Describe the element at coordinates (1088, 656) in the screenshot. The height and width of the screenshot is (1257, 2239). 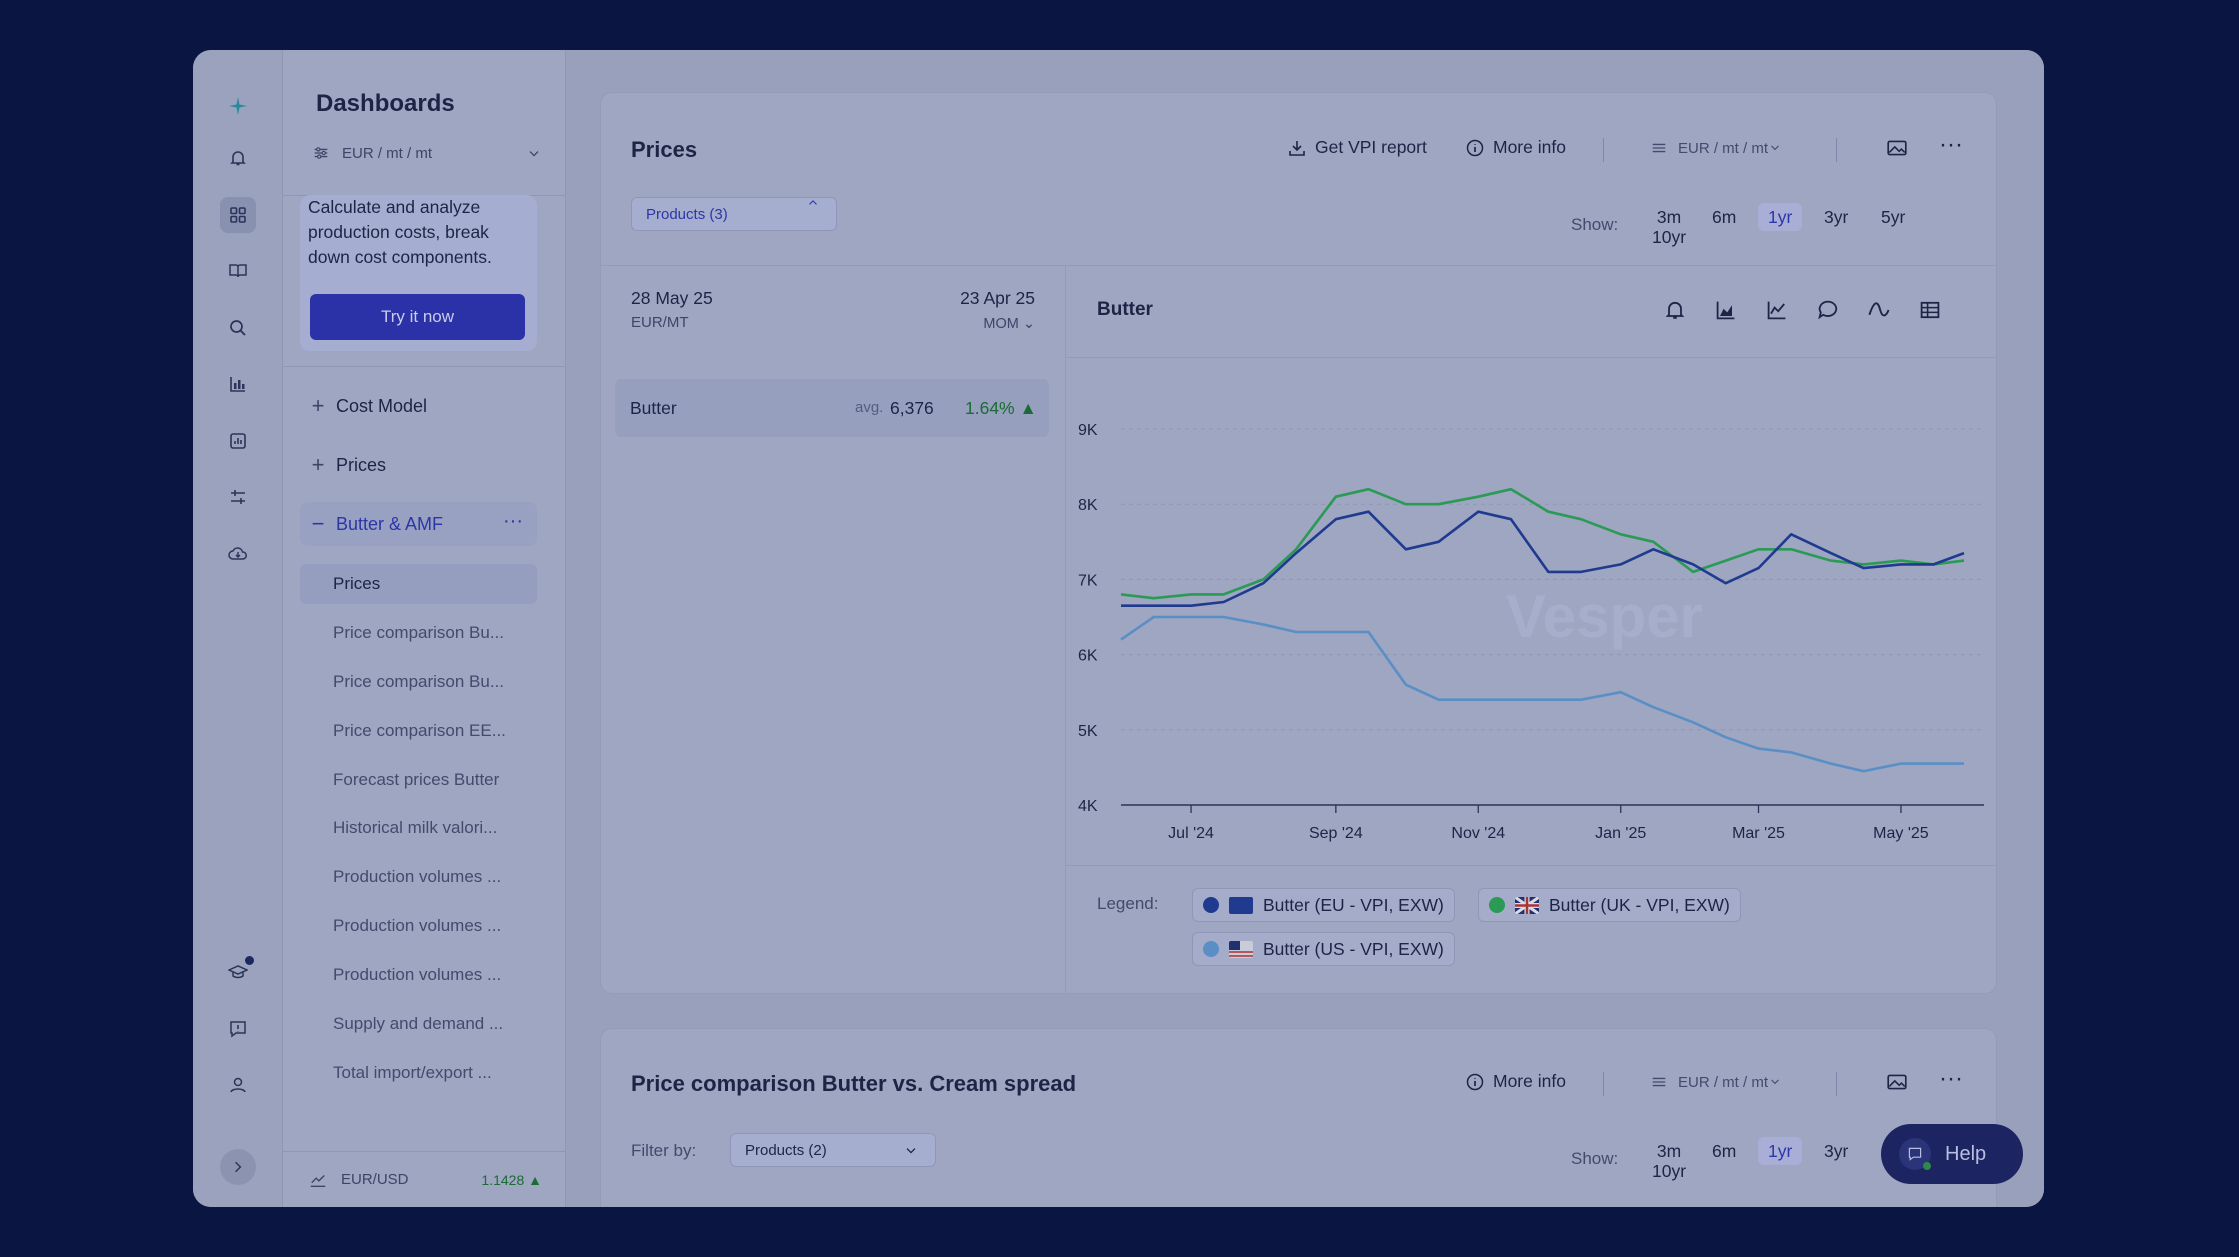
I see `y-tick-label: 6K` at that location.